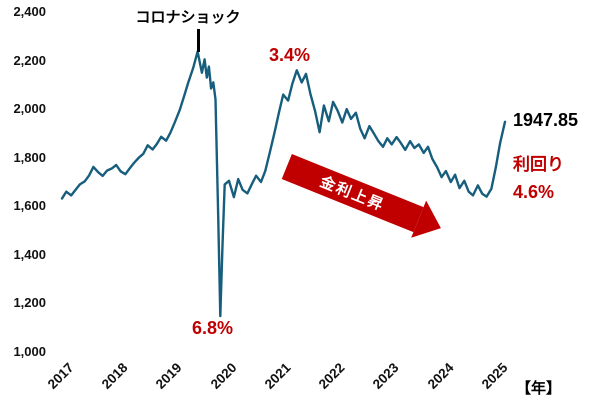 The width and height of the screenshot is (600, 418). Describe the element at coordinates (534, 192) in the screenshot. I see `current-yield-value: 4.6%` at that location.